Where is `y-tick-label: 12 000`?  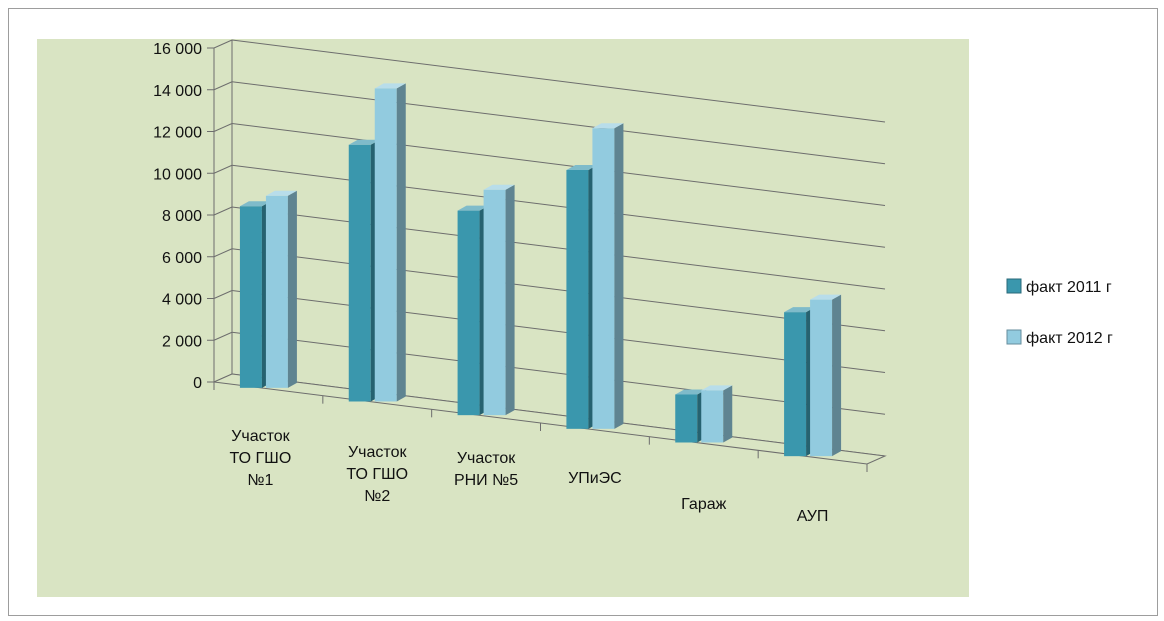 y-tick-label: 12 000 is located at coordinates (177, 133).